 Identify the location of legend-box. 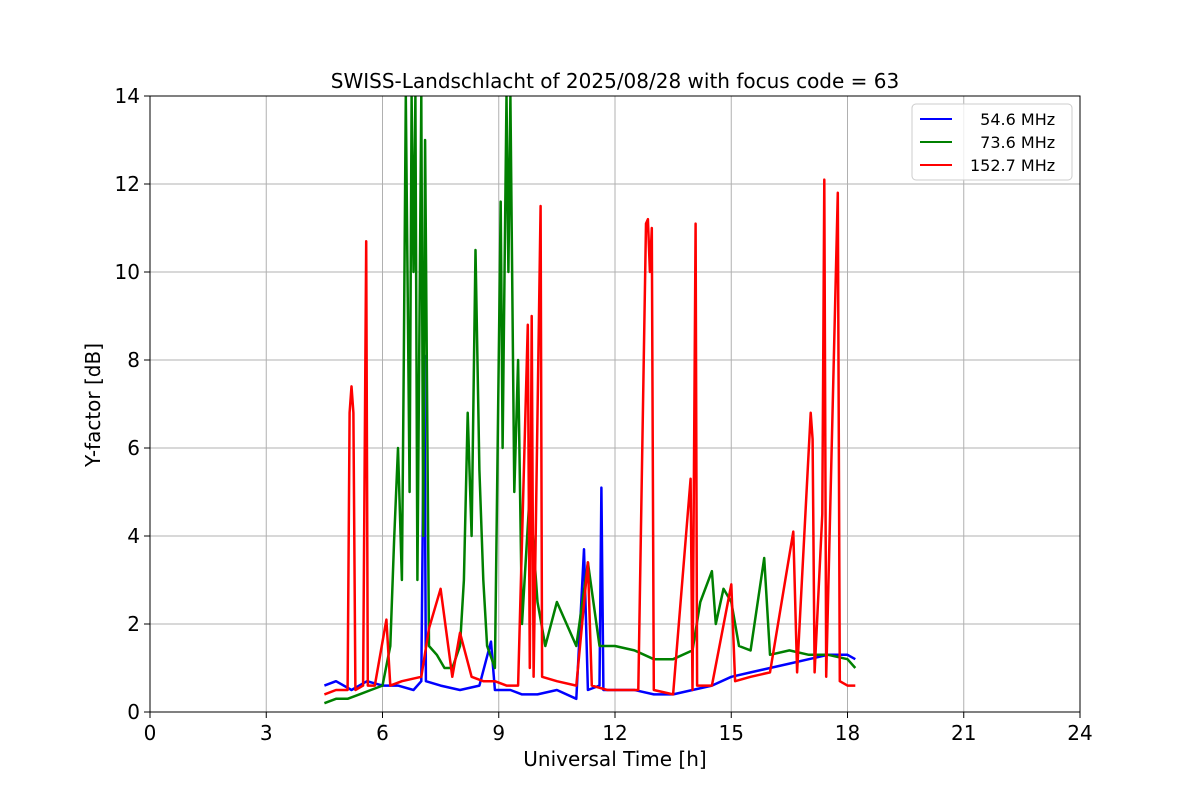
(992, 142).